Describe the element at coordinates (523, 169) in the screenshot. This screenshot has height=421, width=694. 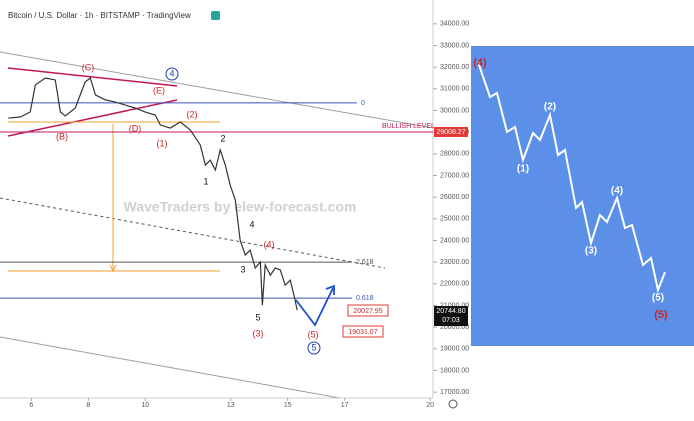
I see `scheme-label: (1)` at that location.